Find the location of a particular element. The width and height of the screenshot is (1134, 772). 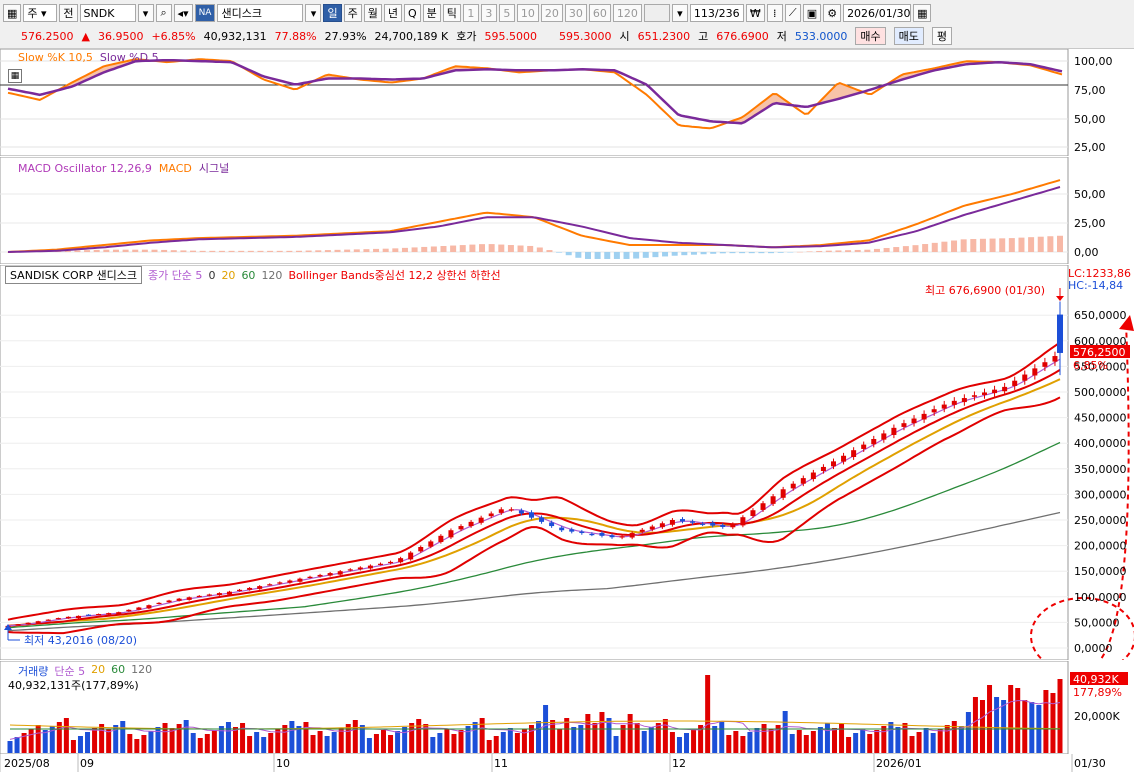

search-icon: ⌕ is located at coordinates (163, 13).